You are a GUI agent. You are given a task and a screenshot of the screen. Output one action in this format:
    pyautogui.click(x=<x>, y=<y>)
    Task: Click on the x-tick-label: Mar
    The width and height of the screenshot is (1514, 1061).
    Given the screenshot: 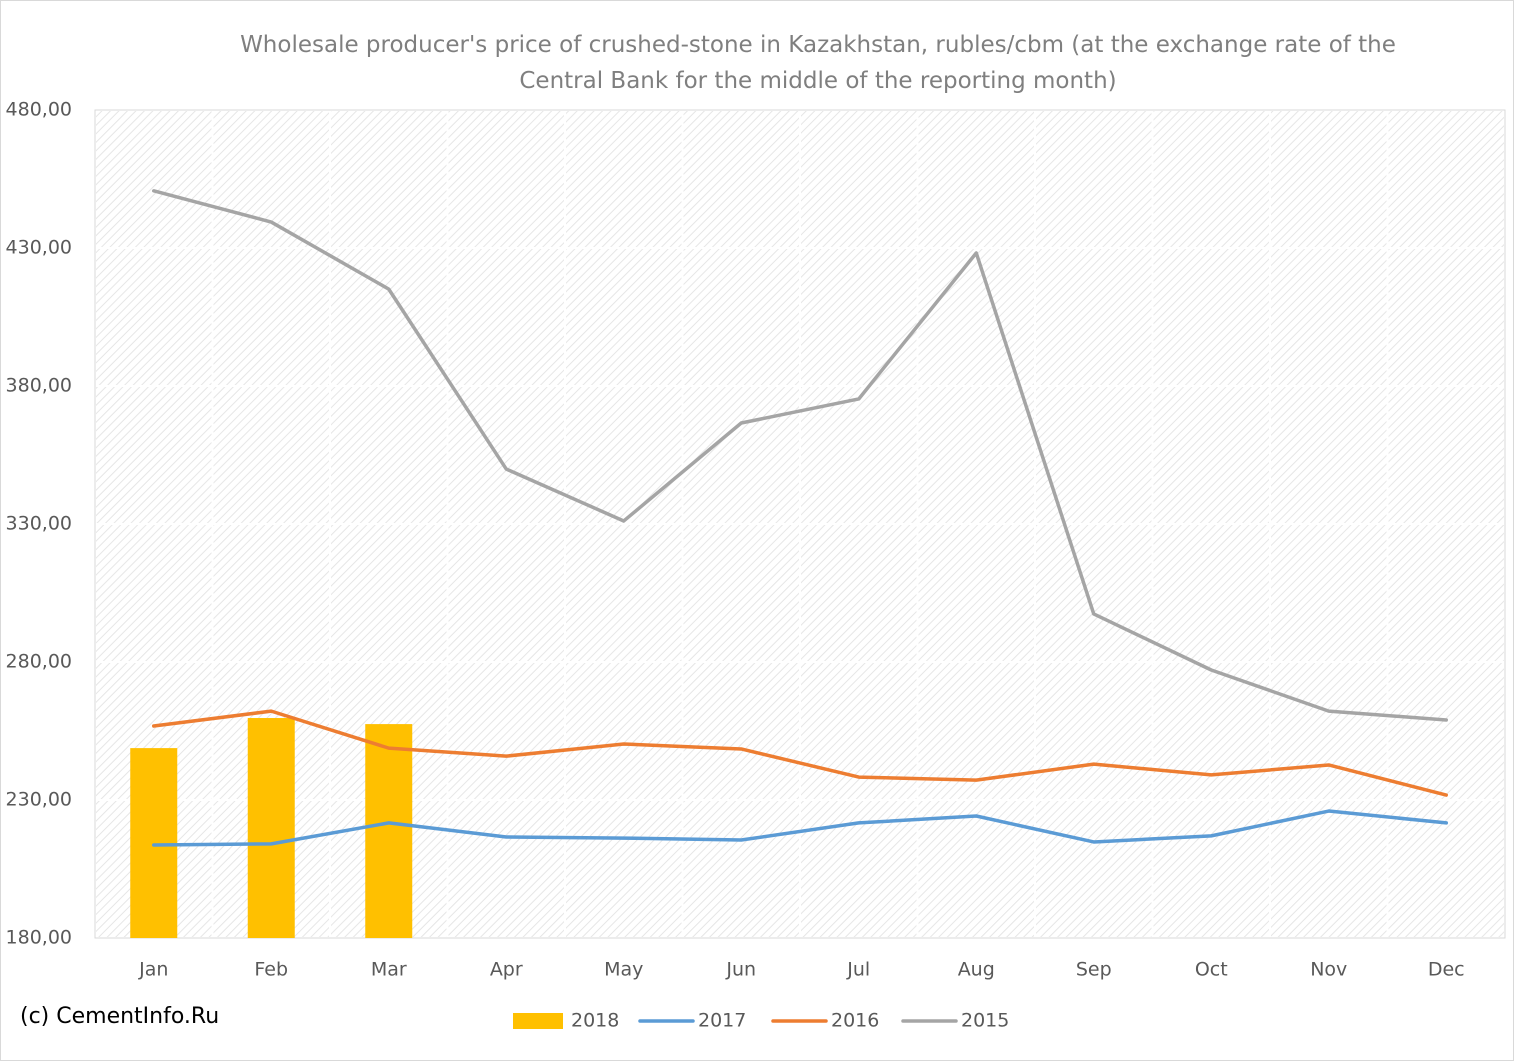 What is the action you would take?
    pyautogui.click(x=389, y=970)
    